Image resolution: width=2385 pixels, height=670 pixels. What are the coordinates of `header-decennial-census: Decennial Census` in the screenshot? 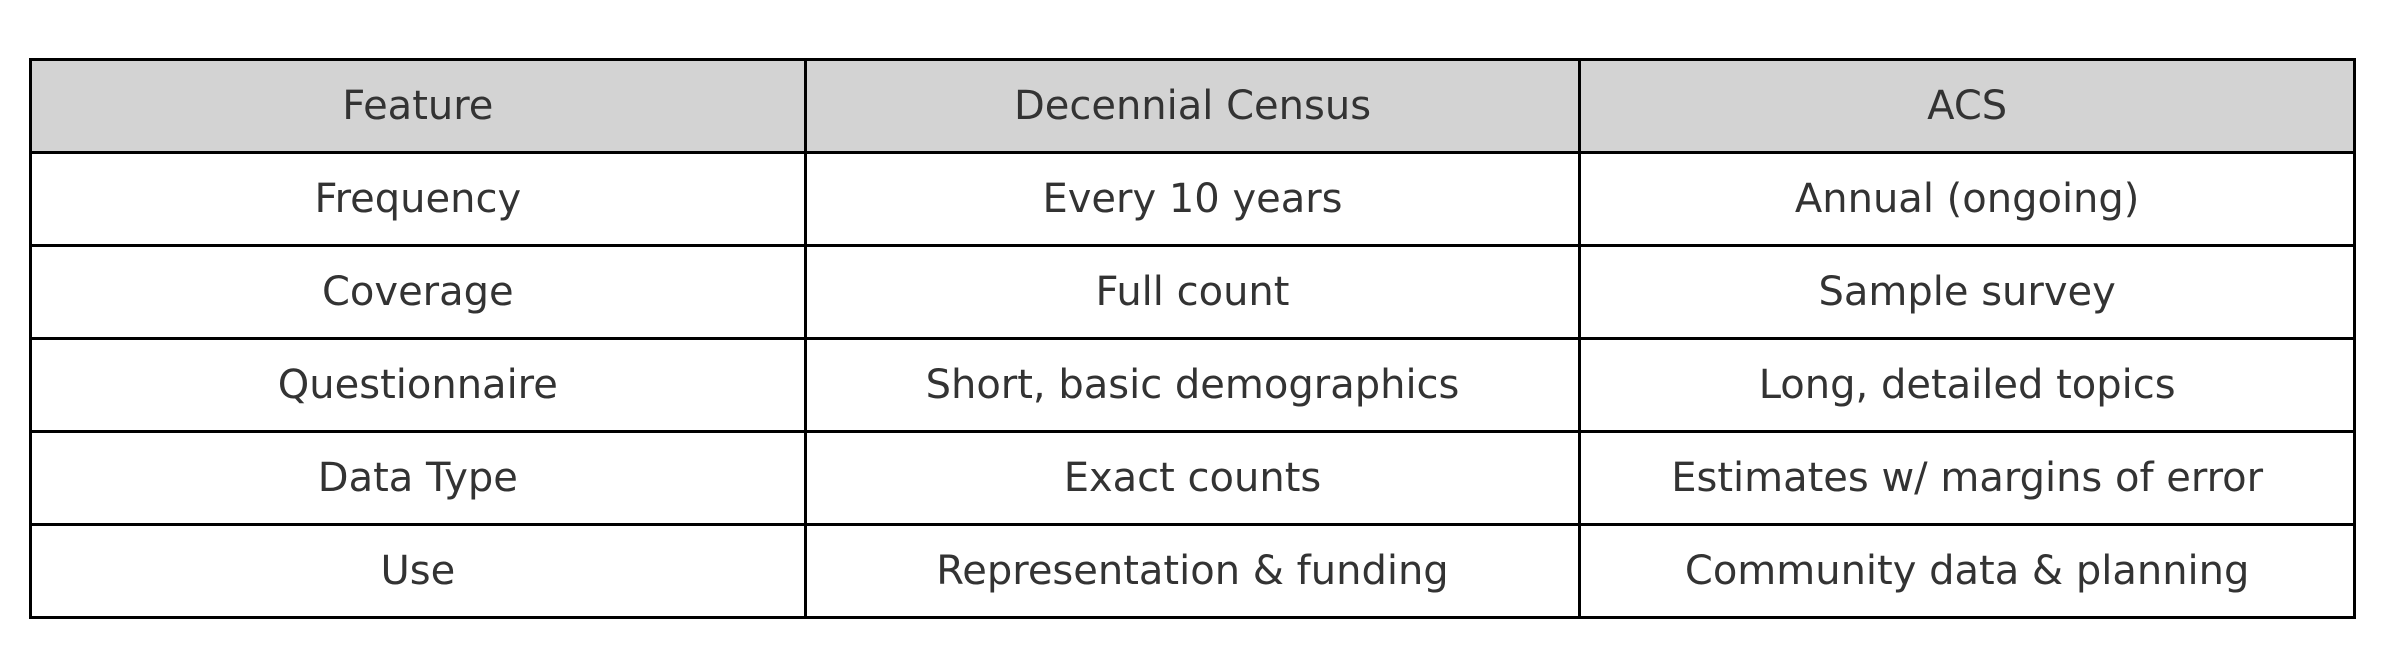 It's located at (1192, 106).